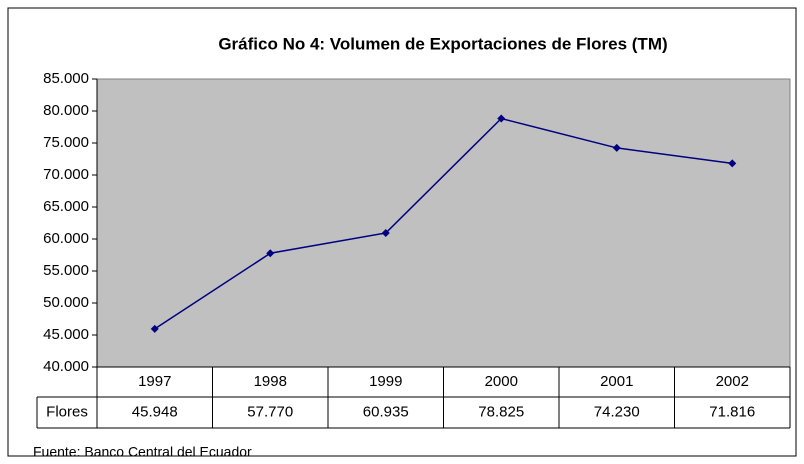 Image resolution: width=804 pixels, height=464 pixels. I want to click on x-tick-label: 2001, so click(616, 381).